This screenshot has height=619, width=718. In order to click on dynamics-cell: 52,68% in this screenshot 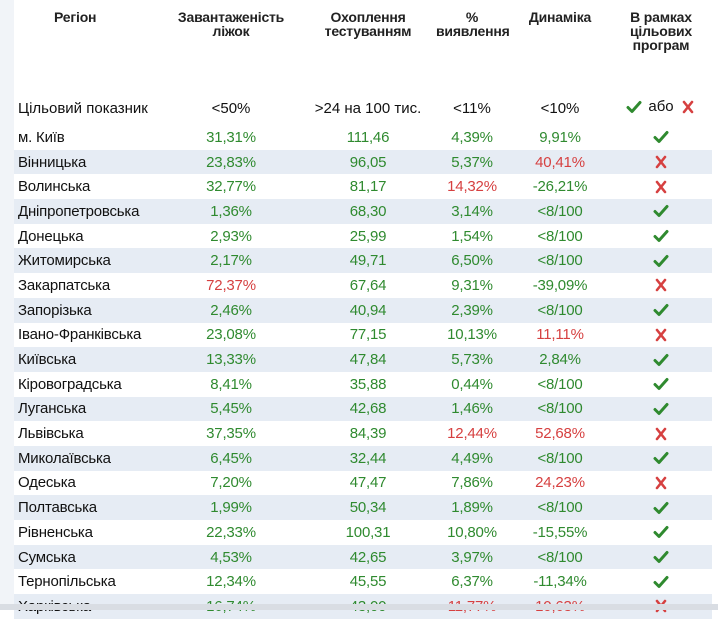, I will do `click(560, 434)`.